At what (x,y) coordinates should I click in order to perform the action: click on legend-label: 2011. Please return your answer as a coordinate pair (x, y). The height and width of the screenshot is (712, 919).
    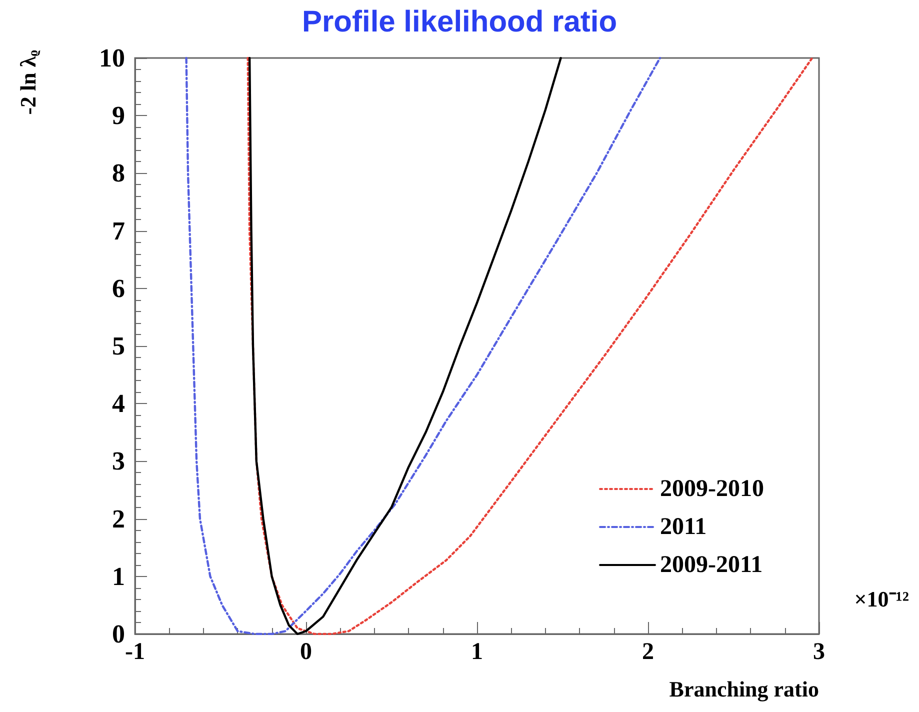
    Looking at the image, I should click on (683, 527).